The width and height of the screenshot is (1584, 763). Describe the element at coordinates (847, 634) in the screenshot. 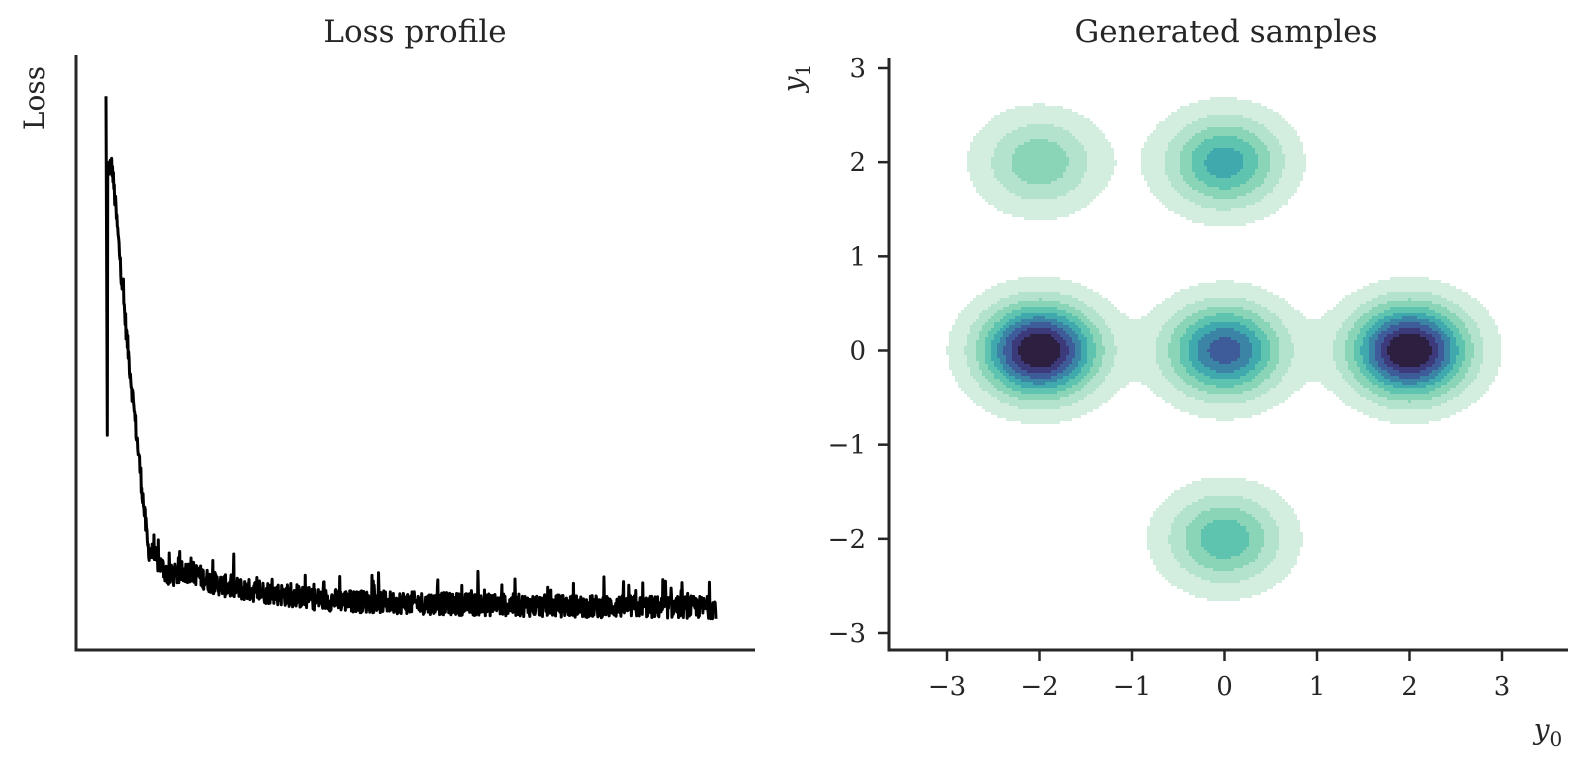

I see `y-tick-label: −3` at that location.